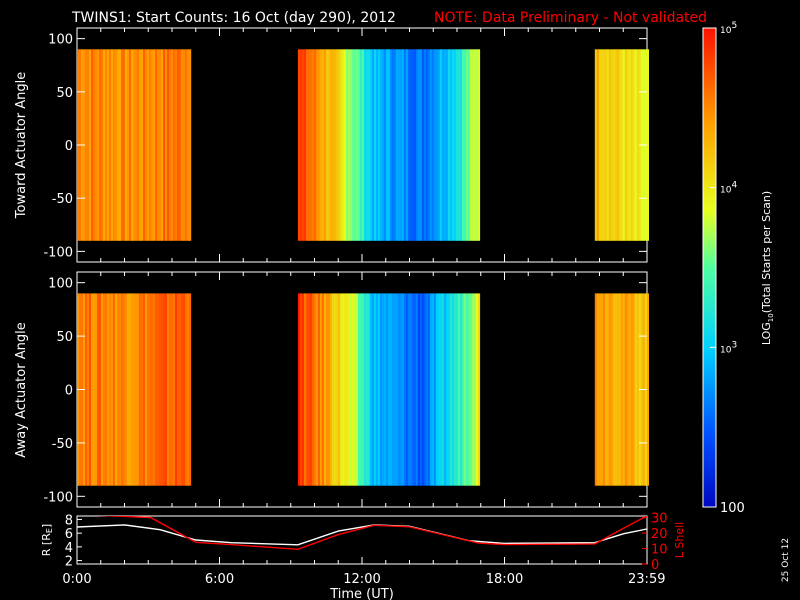 Image resolution: width=800 pixels, height=600 pixels. I want to click on time-tick-label: 6:00, so click(219, 579).